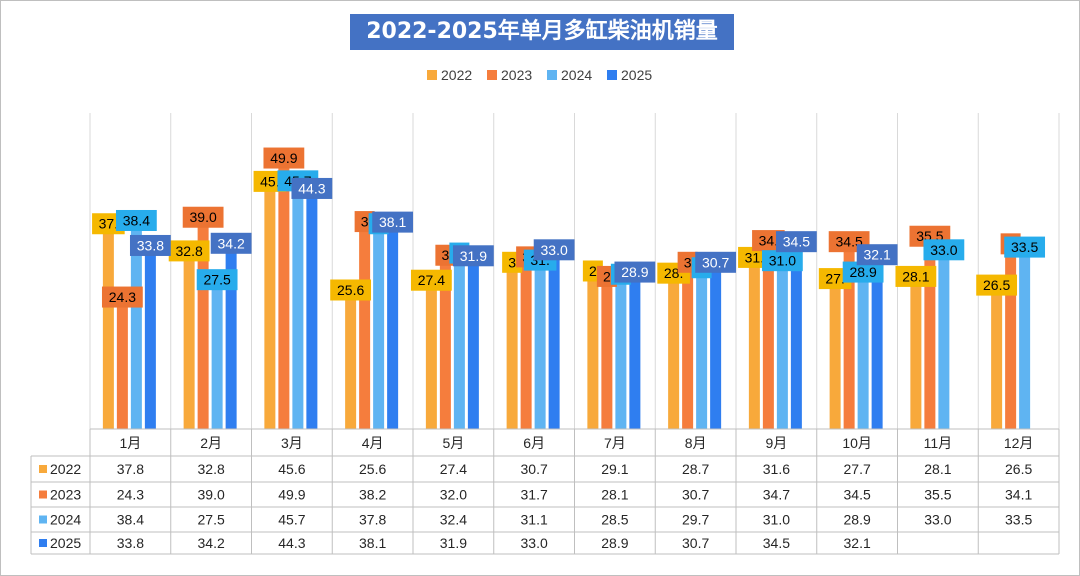 The image size is (1080, 576). I want to click on table-key-2025, so click(43, 543).